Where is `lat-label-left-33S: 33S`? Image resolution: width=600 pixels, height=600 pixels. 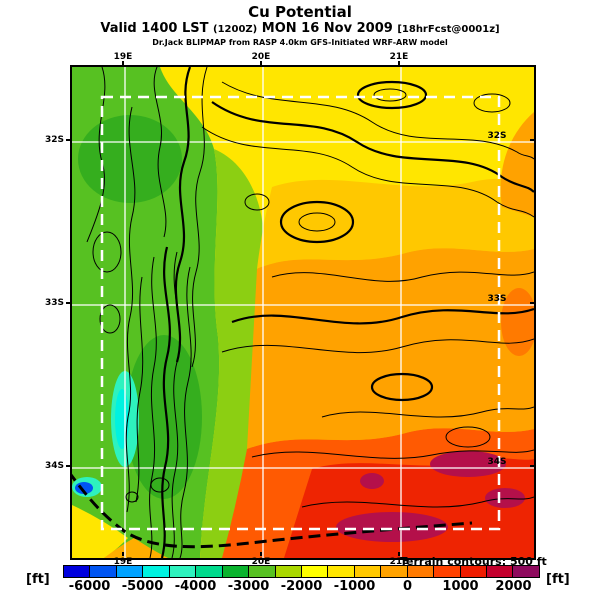
lat-label-left-33S: 33S is located at coordinates (54, 303).